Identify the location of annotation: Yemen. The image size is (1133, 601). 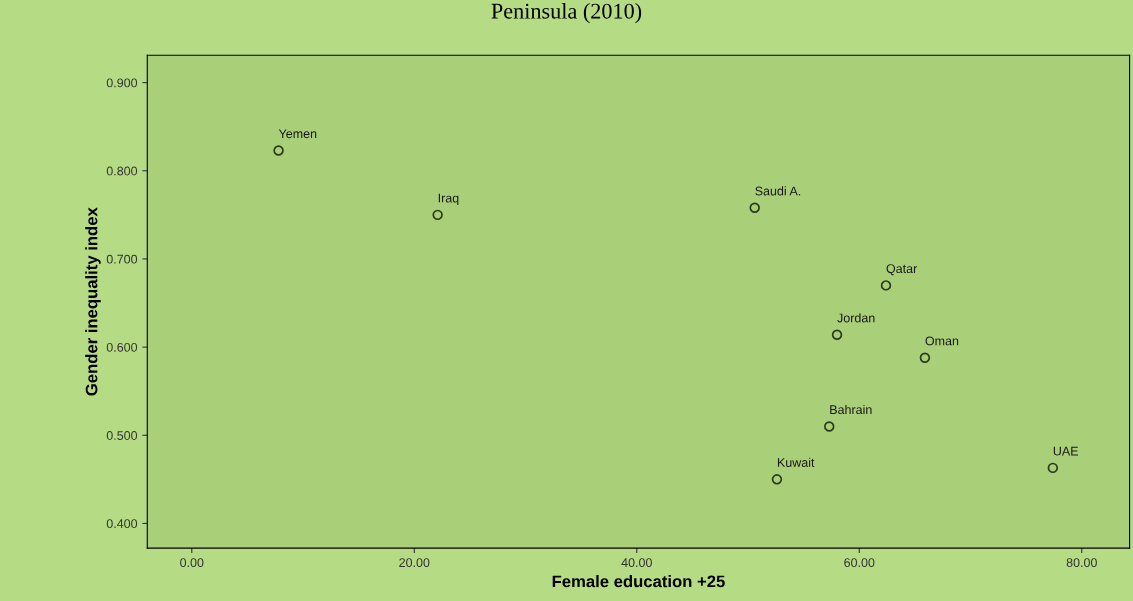
(297, 134).